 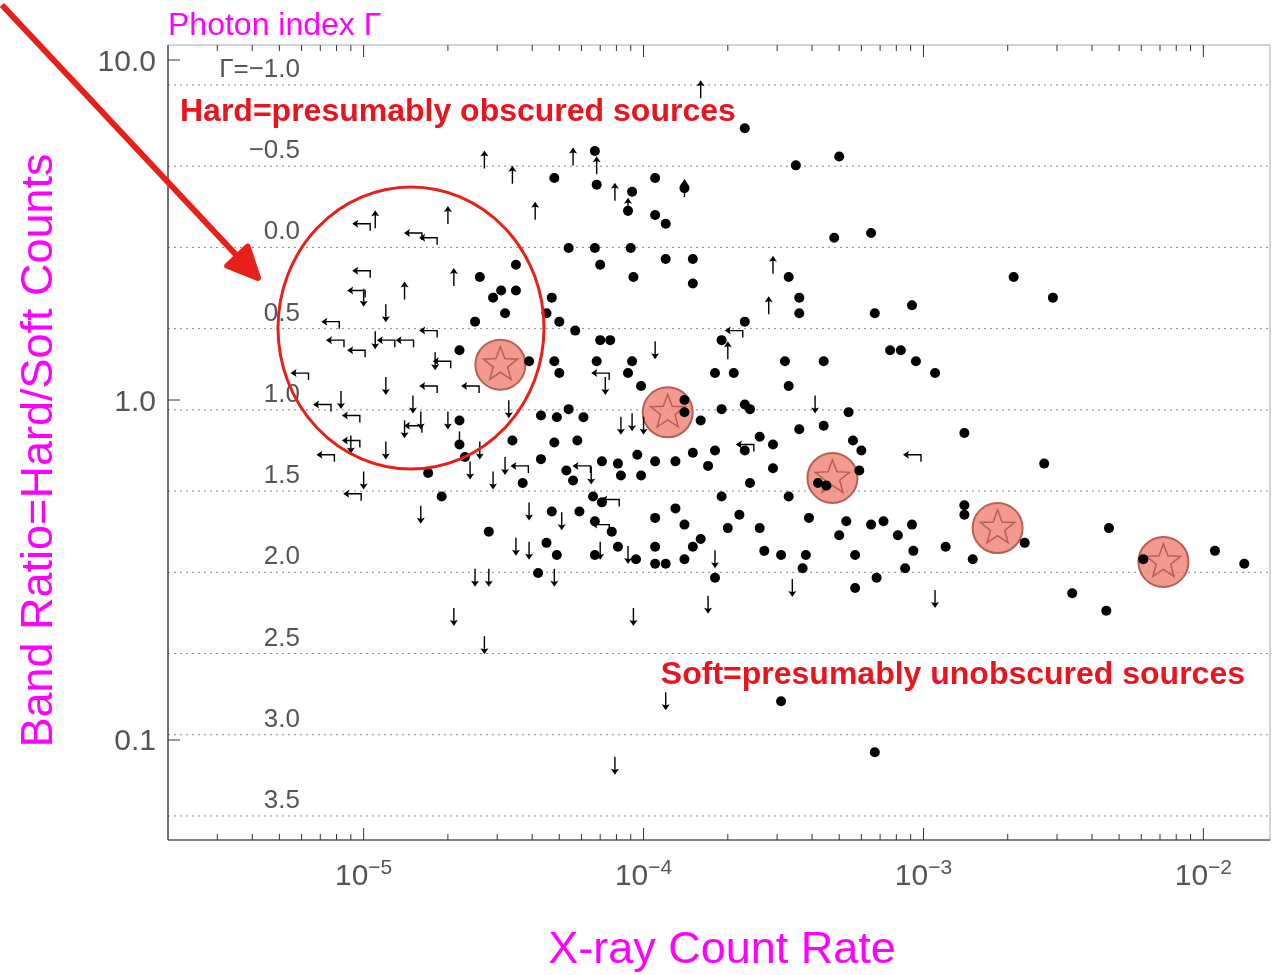 I want to click on y-axis-title: Band Ratio=Hard/Soft Counts, so click(x=36, y=450).